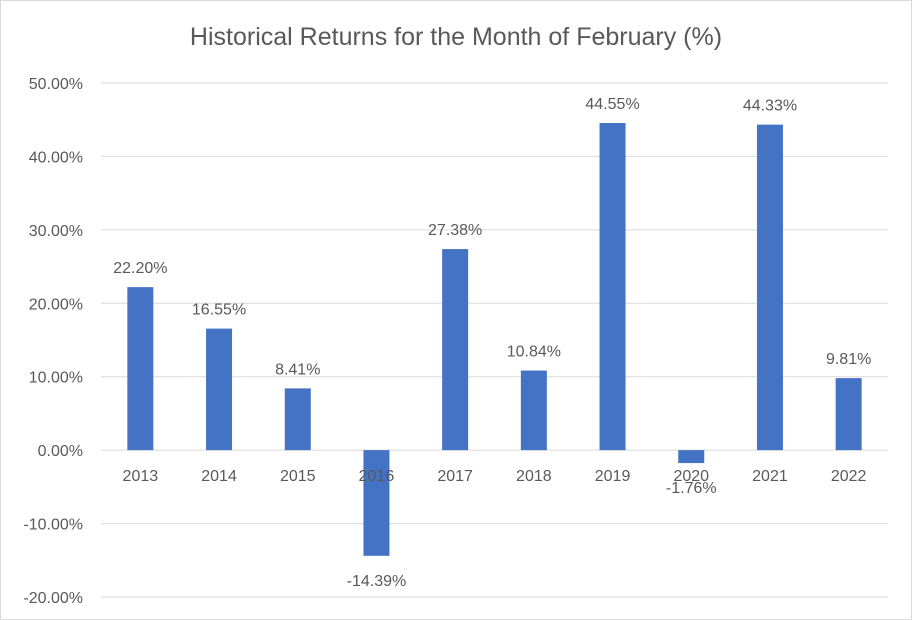 Image resolution: width=912 pixels, height=620 pixels. Describe the element at coordinates (53, 525) in the screenshot. I see `y-tick-label: -10.00%` at that location.